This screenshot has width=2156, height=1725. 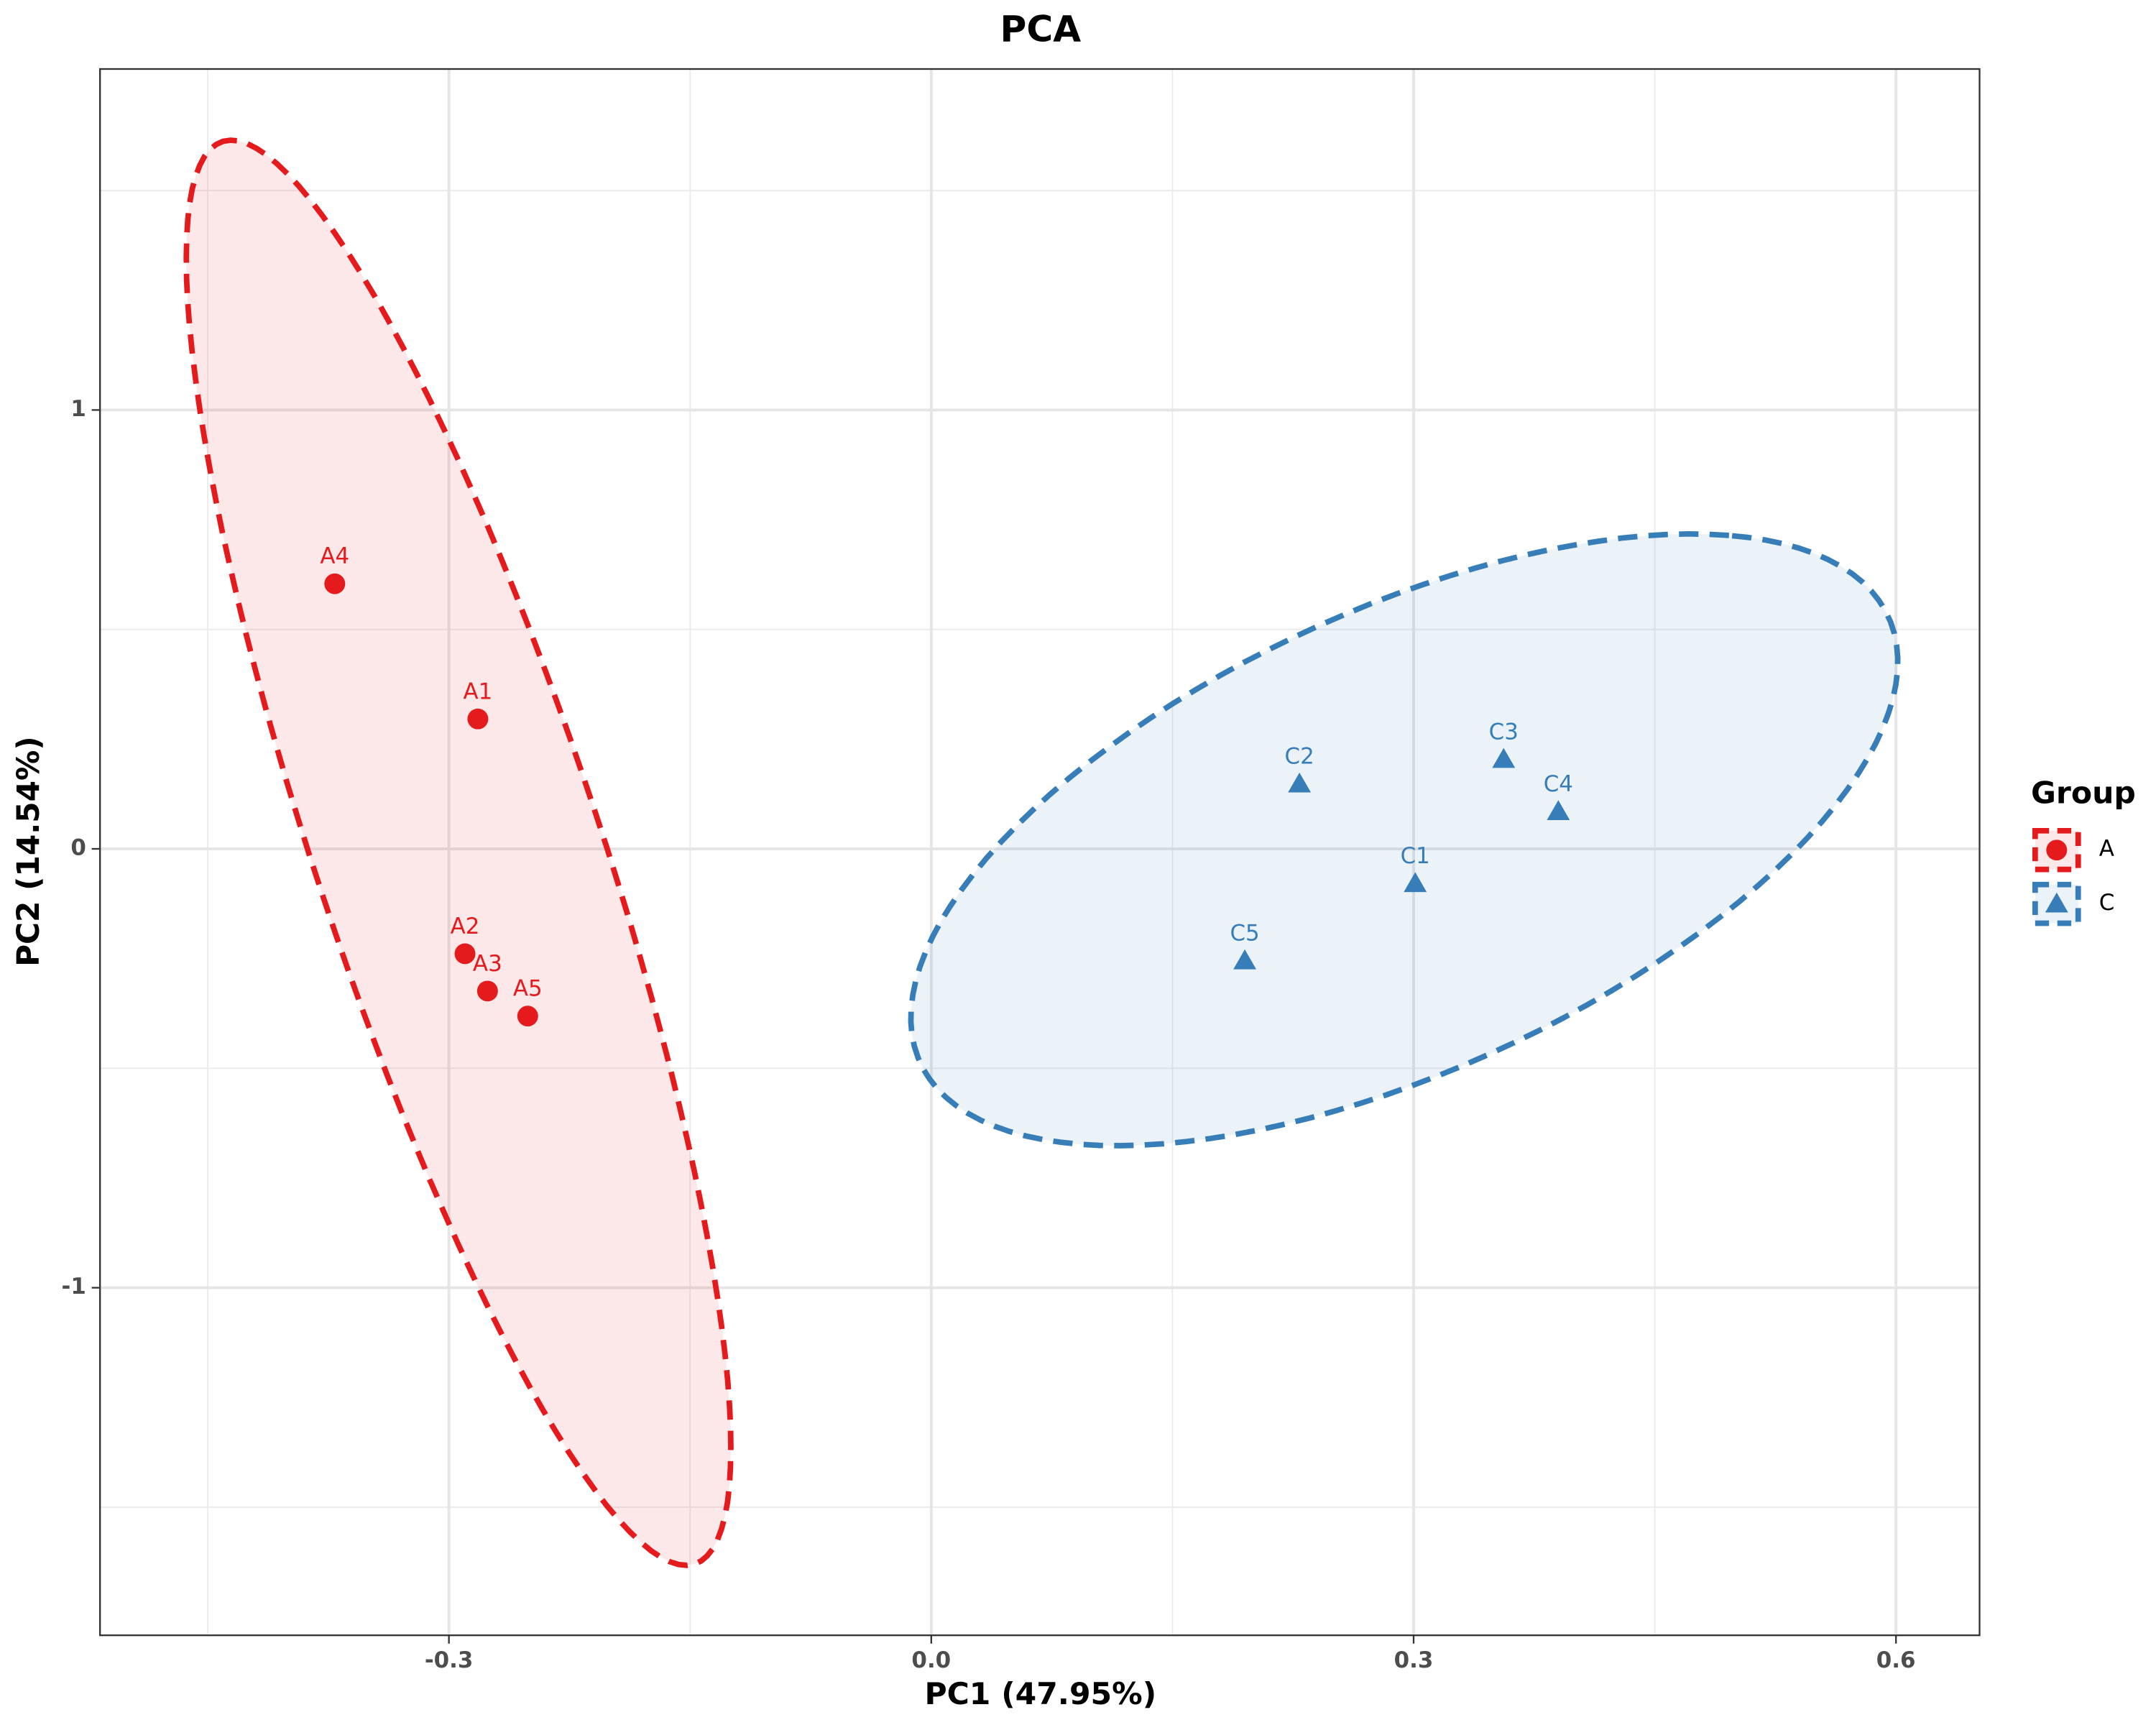 I want to click on point-label: A3, so click(x=487, y=964).